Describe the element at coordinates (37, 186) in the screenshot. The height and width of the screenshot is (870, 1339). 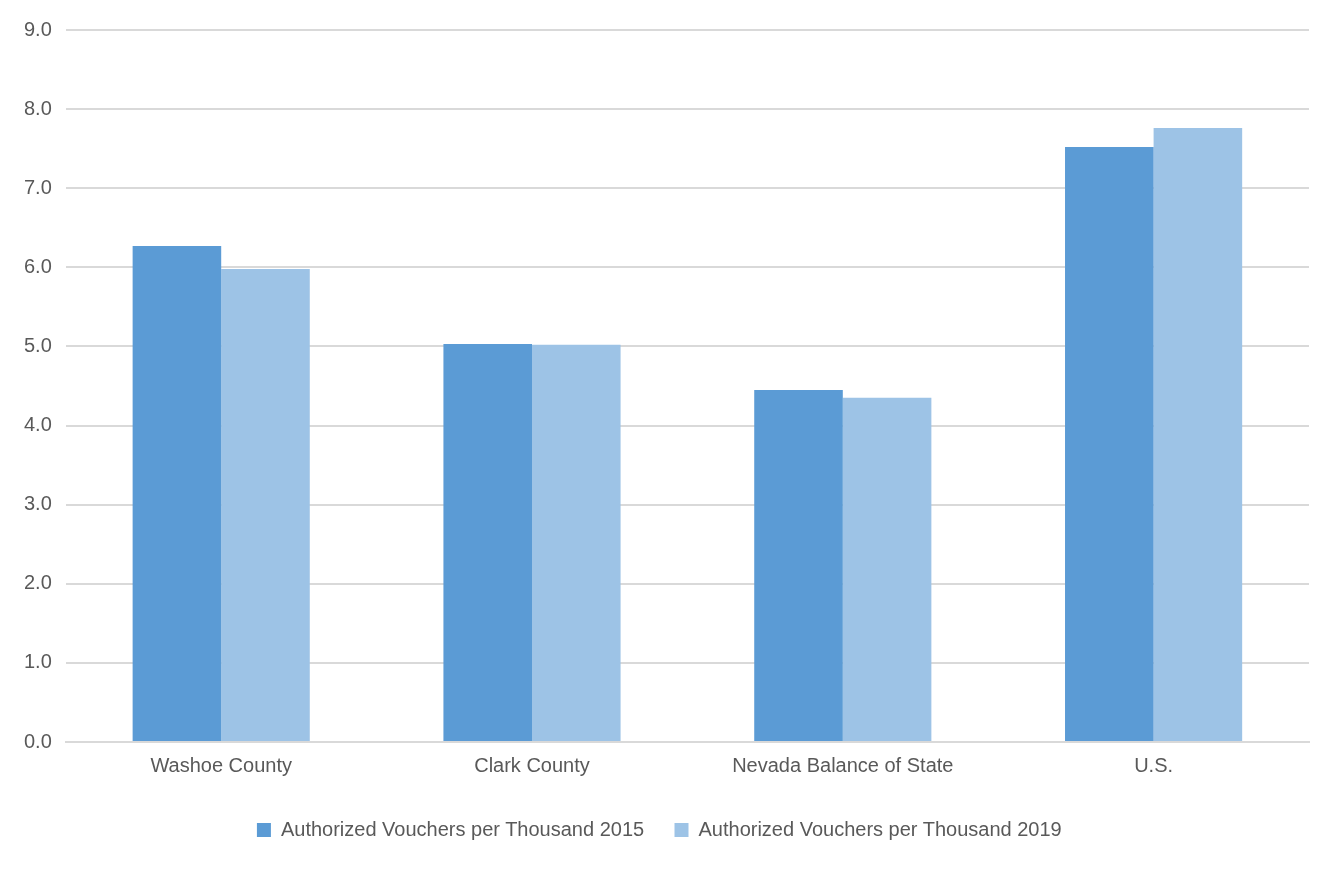
I see `y-tick-label: 7.0` at that location.